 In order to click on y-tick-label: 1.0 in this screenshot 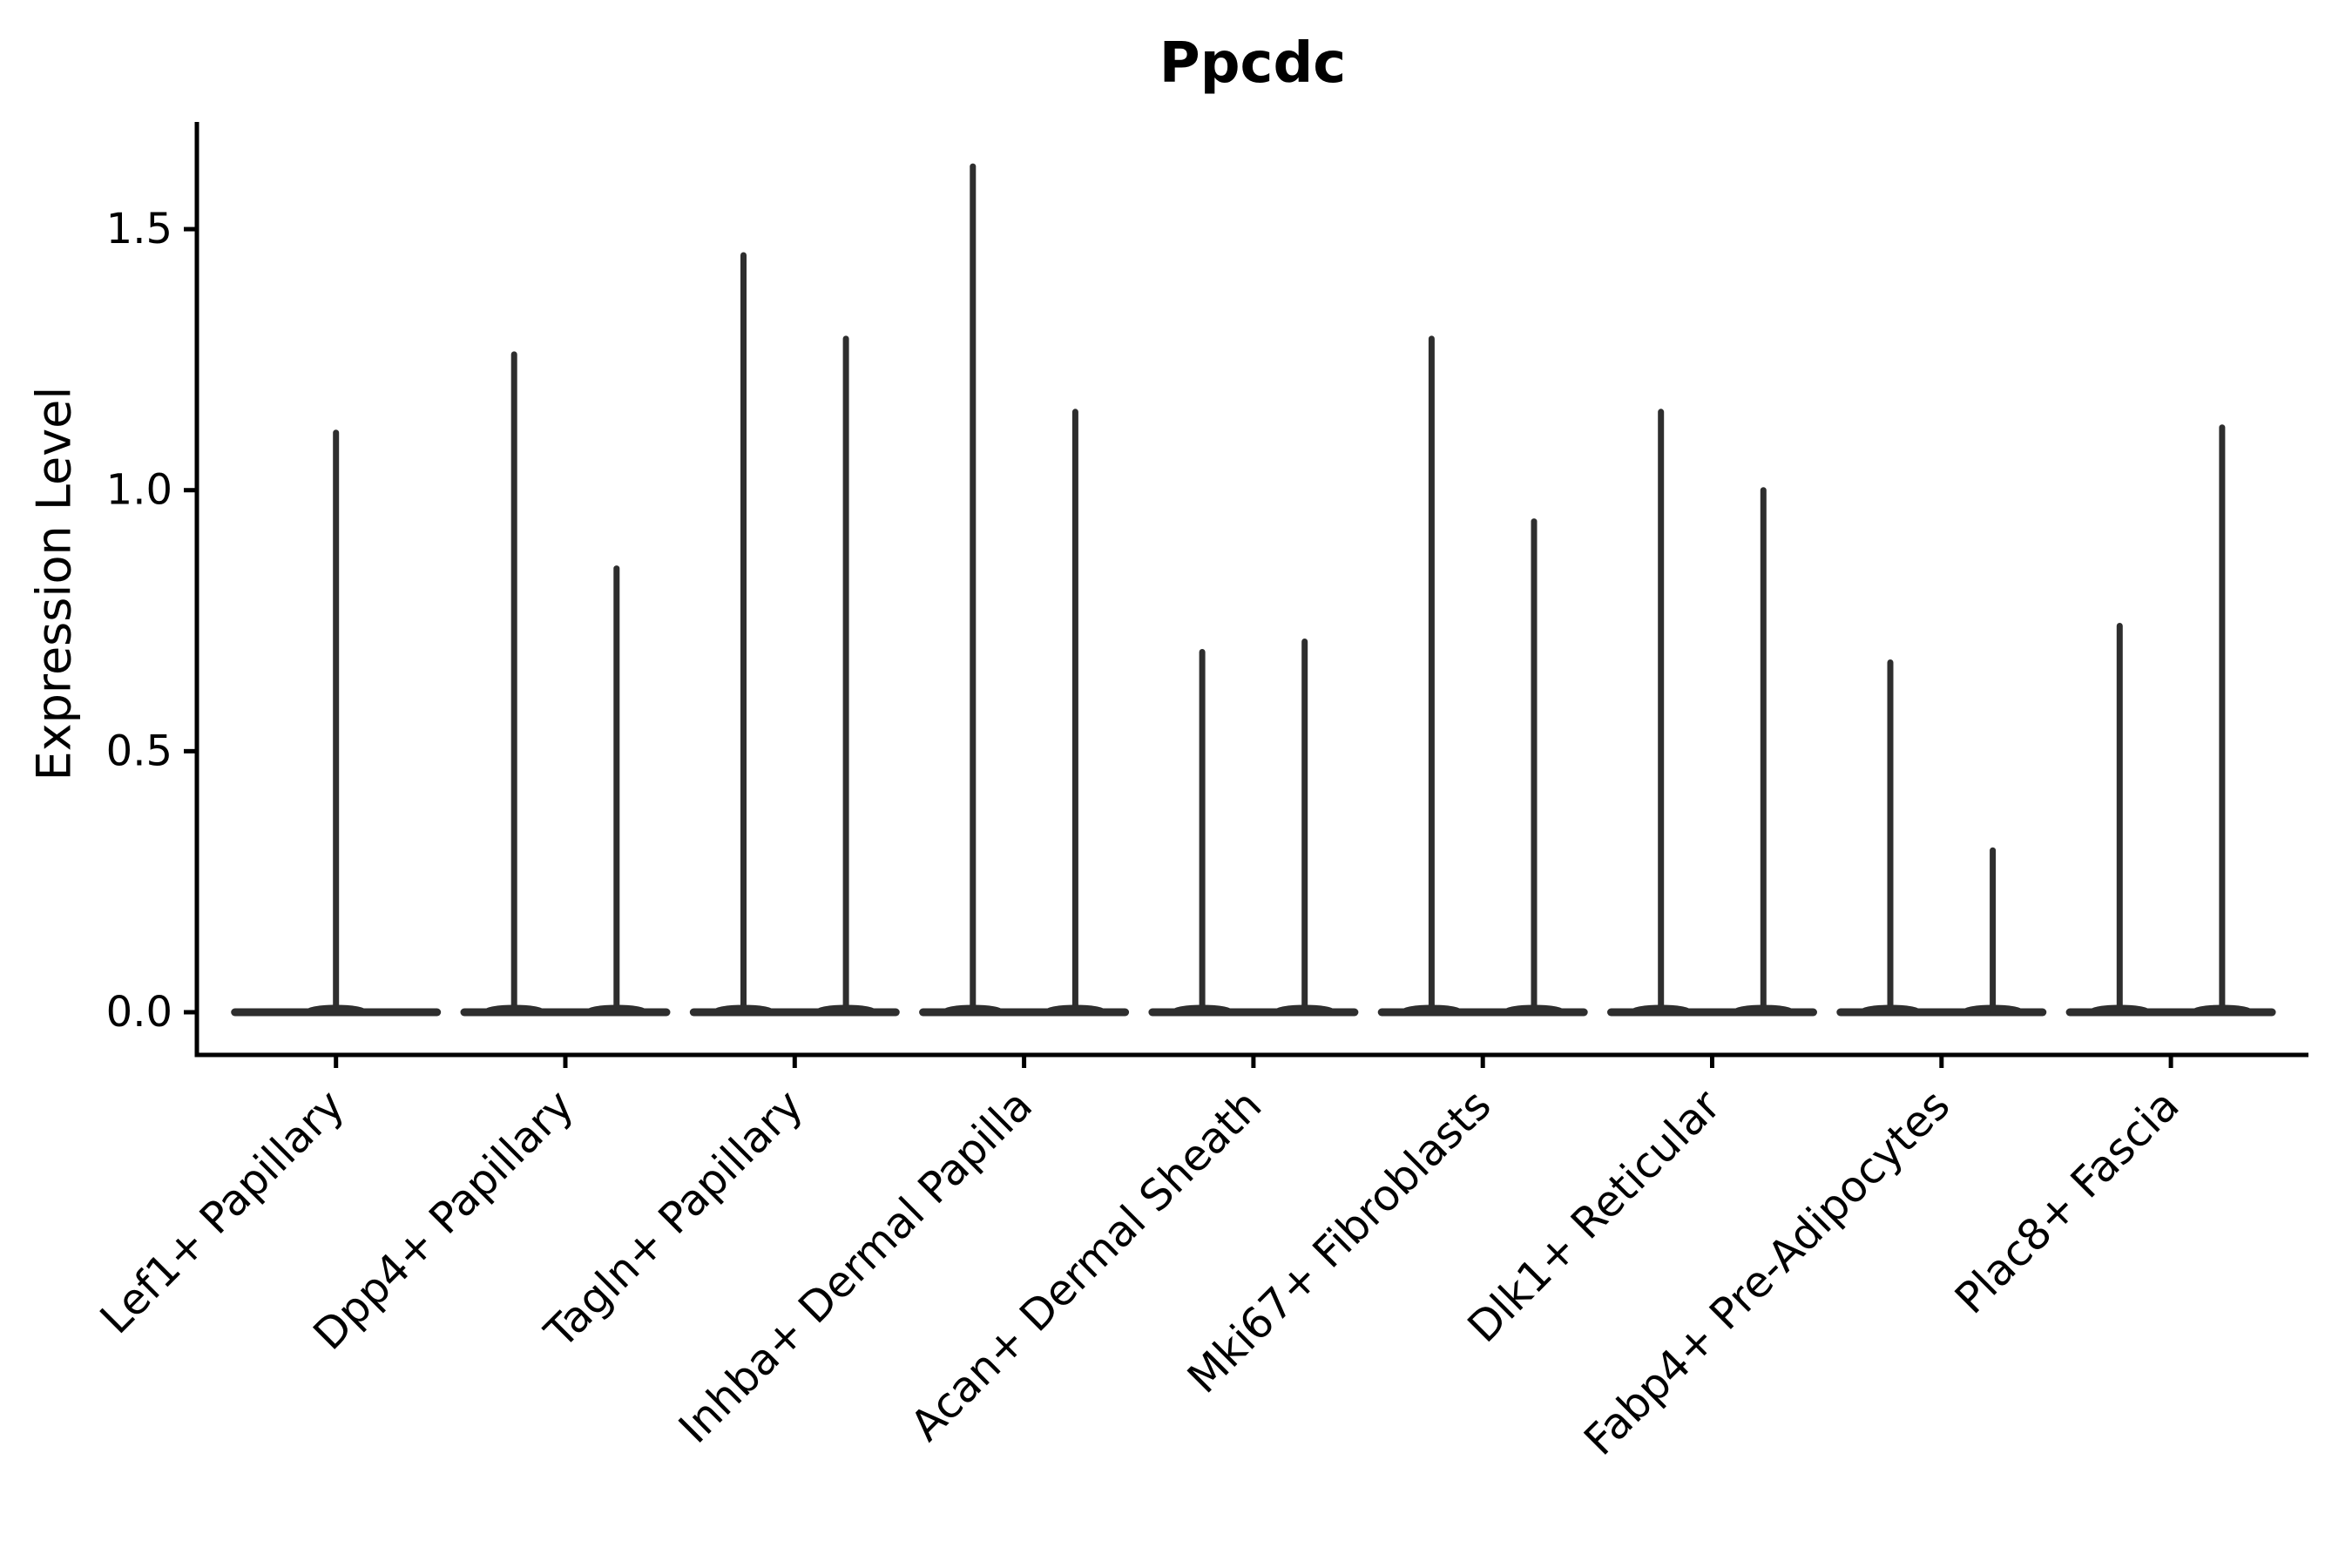, I will do `click(139, 490)`.